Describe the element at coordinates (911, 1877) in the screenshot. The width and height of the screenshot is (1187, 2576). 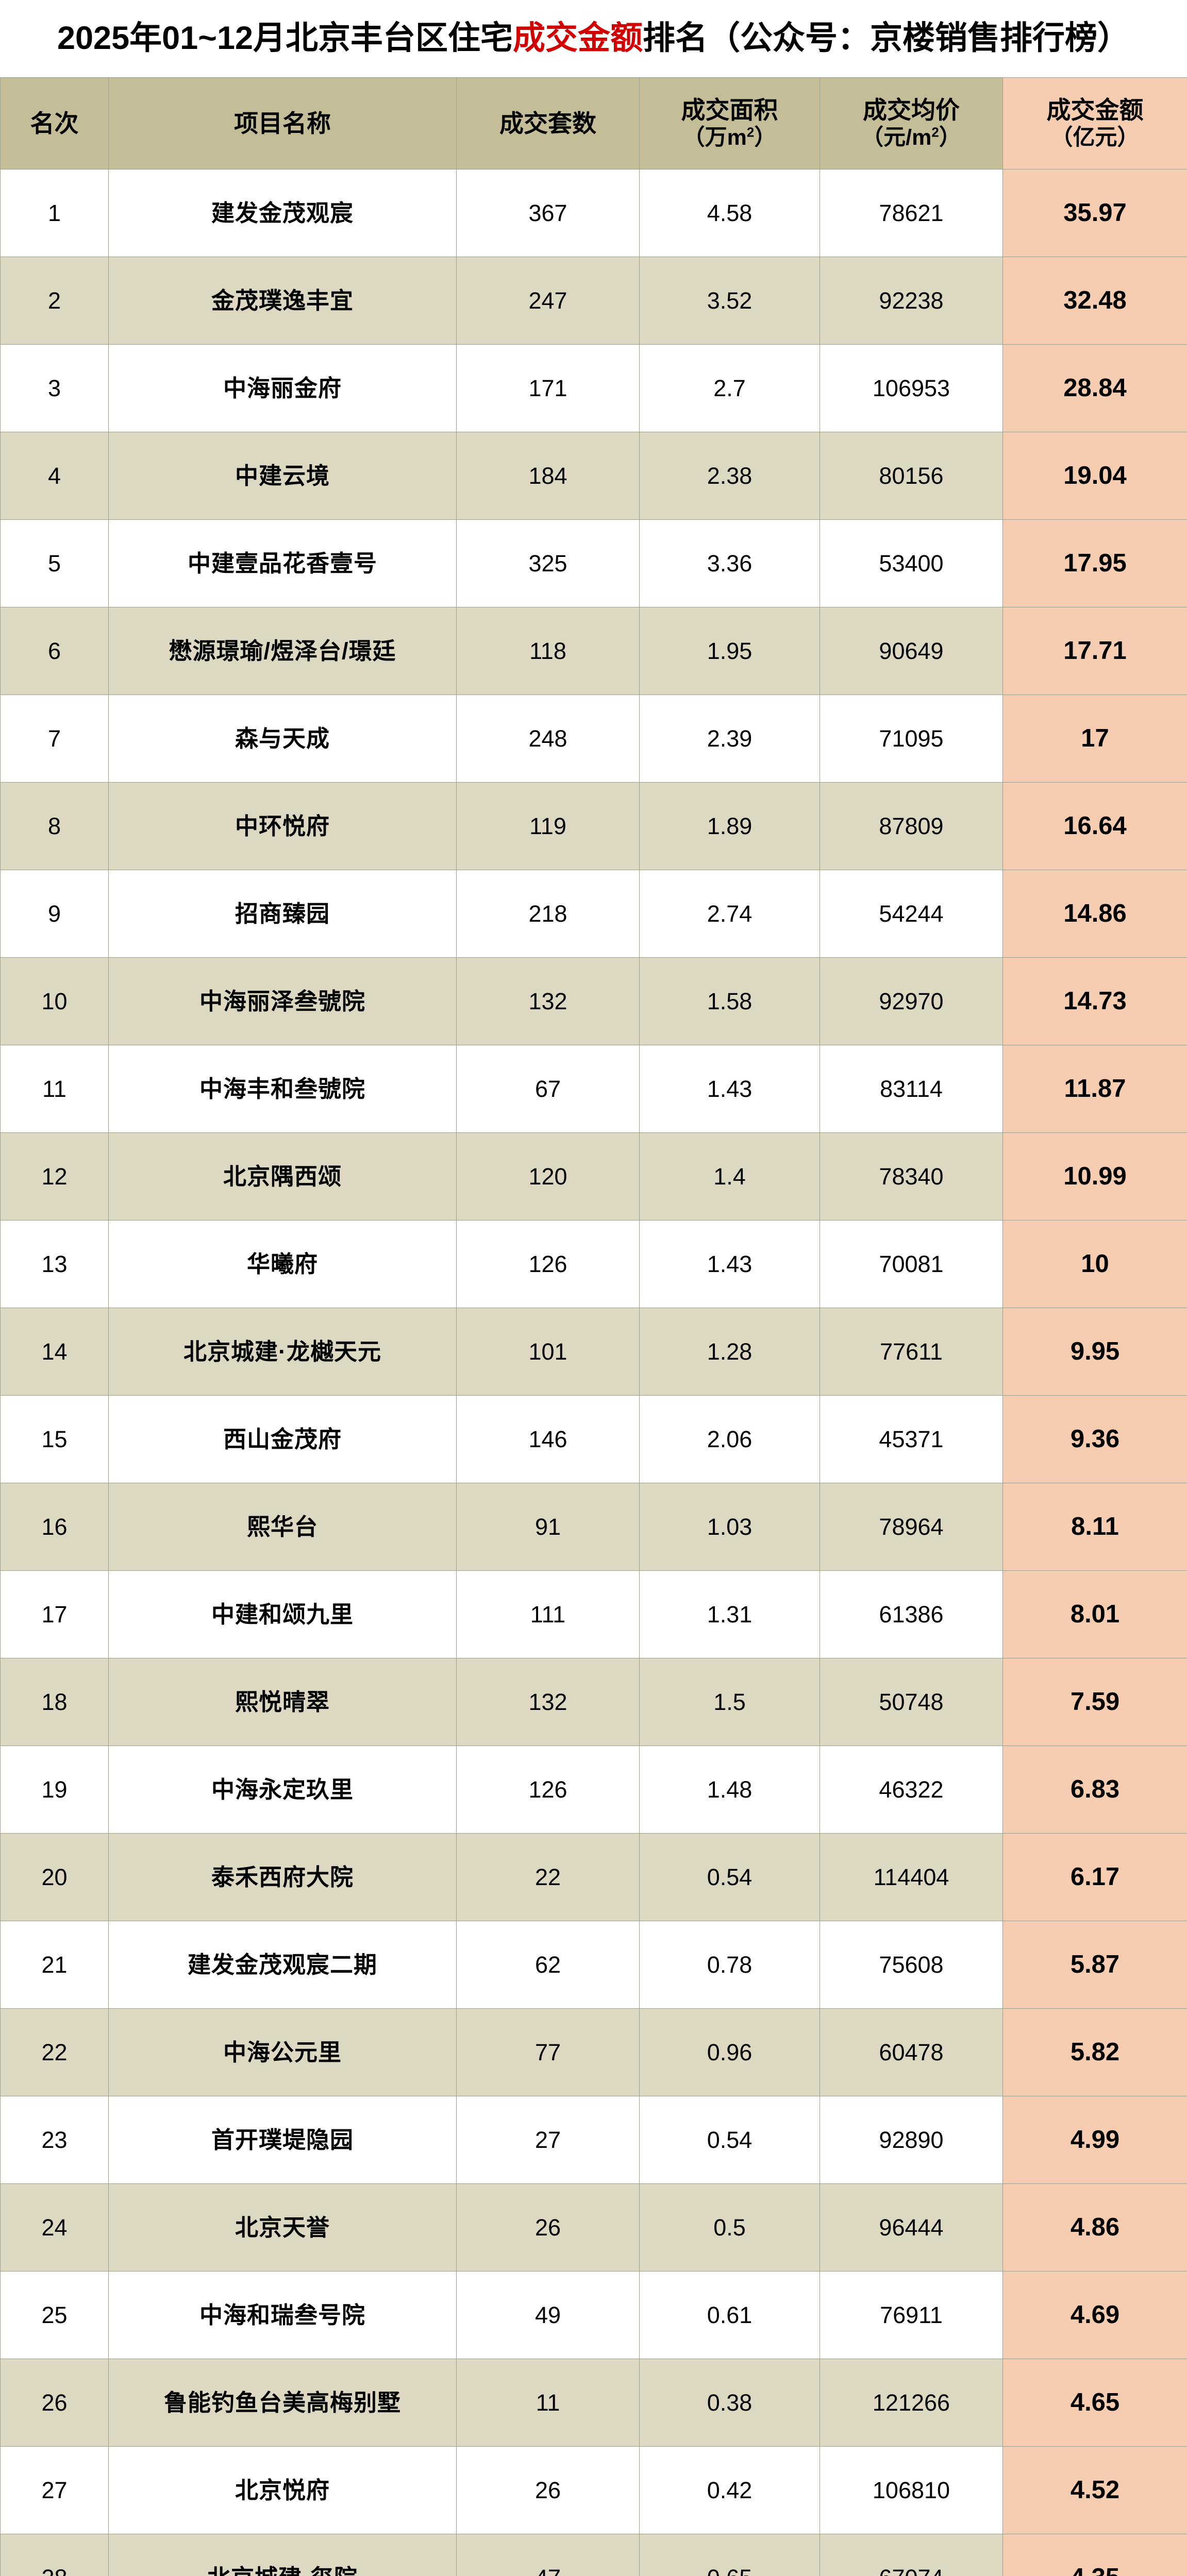
I see `cell-avg-price: 114404` at that location.